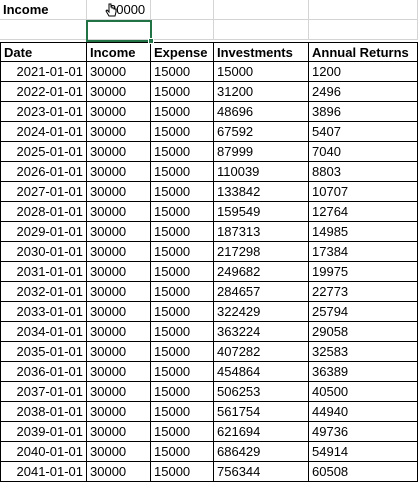 Image resolution: width=418 pixels, height=484 pixels. I want to click on date-cell: 2021-01-01, so click(43, 72).